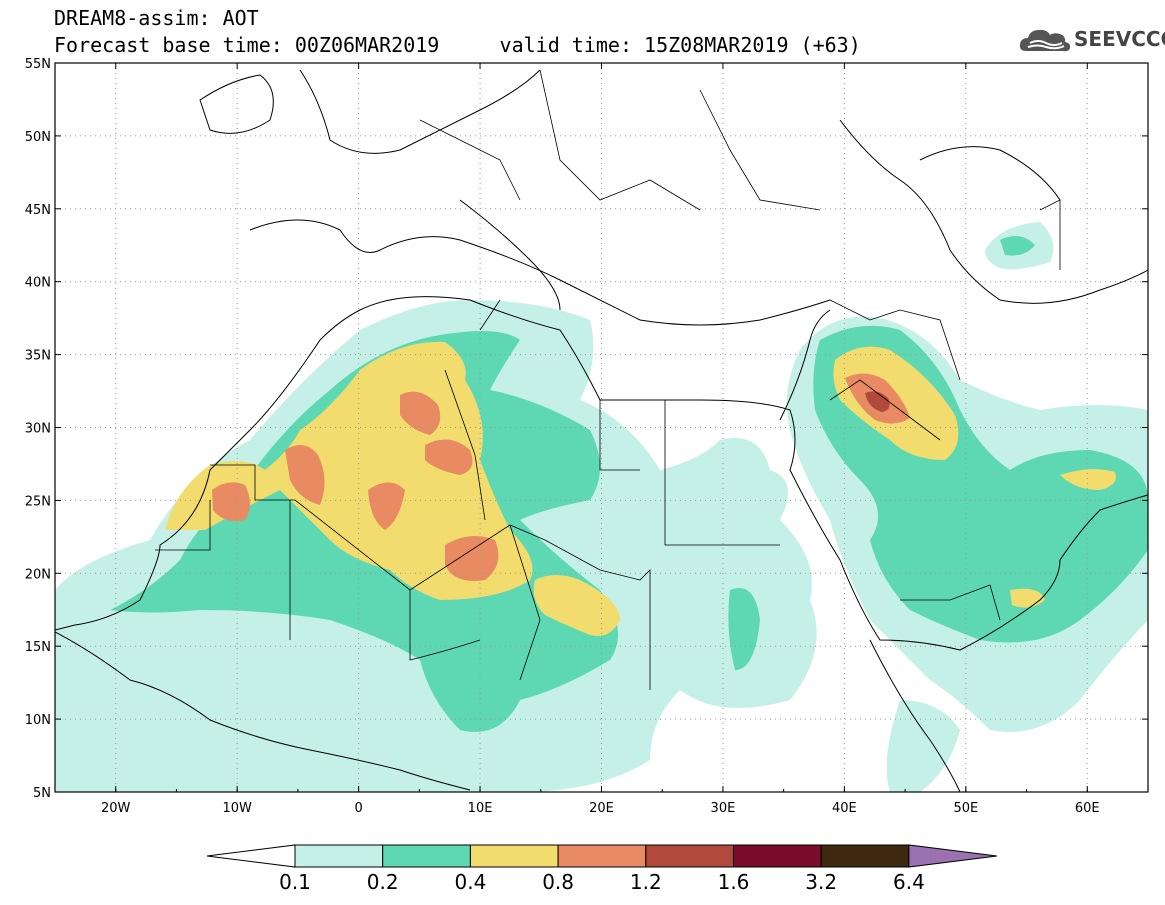  Describe the element at coordinates (821, 882) in the screenshot. I see `colorbar-label: 3.2` at that location.